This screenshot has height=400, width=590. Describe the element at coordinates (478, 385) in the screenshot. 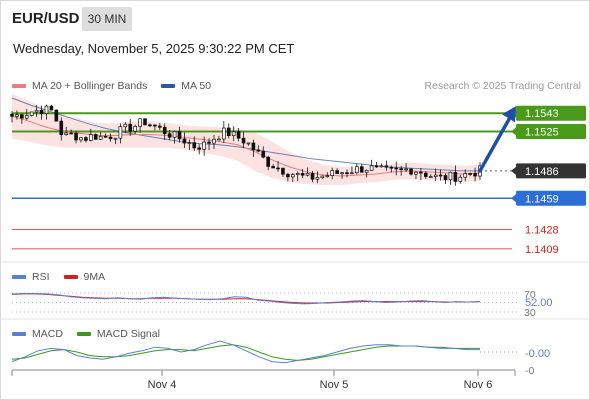

I see `x-axis-label: Nov 6` at that location.